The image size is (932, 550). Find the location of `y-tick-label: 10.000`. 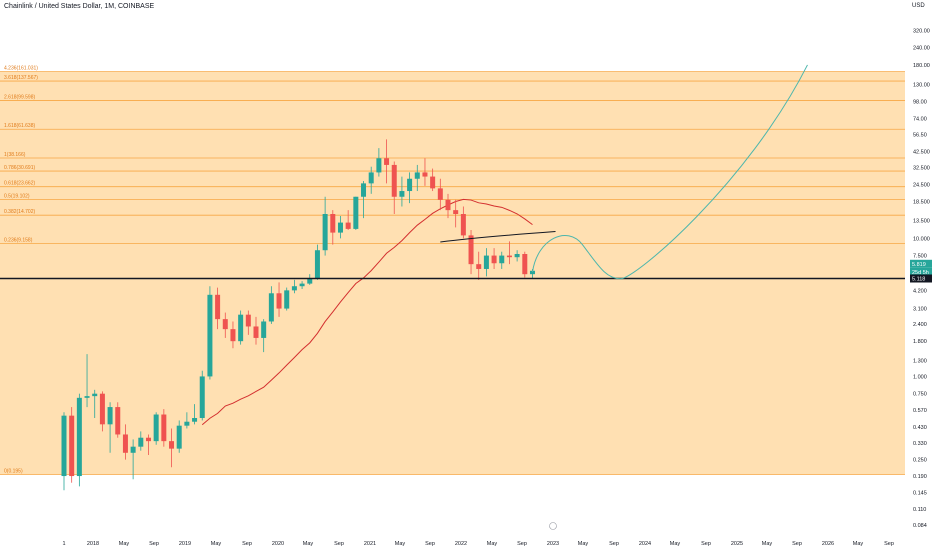

y-tick-label: 10.000 is located at coordinates (921, 239).